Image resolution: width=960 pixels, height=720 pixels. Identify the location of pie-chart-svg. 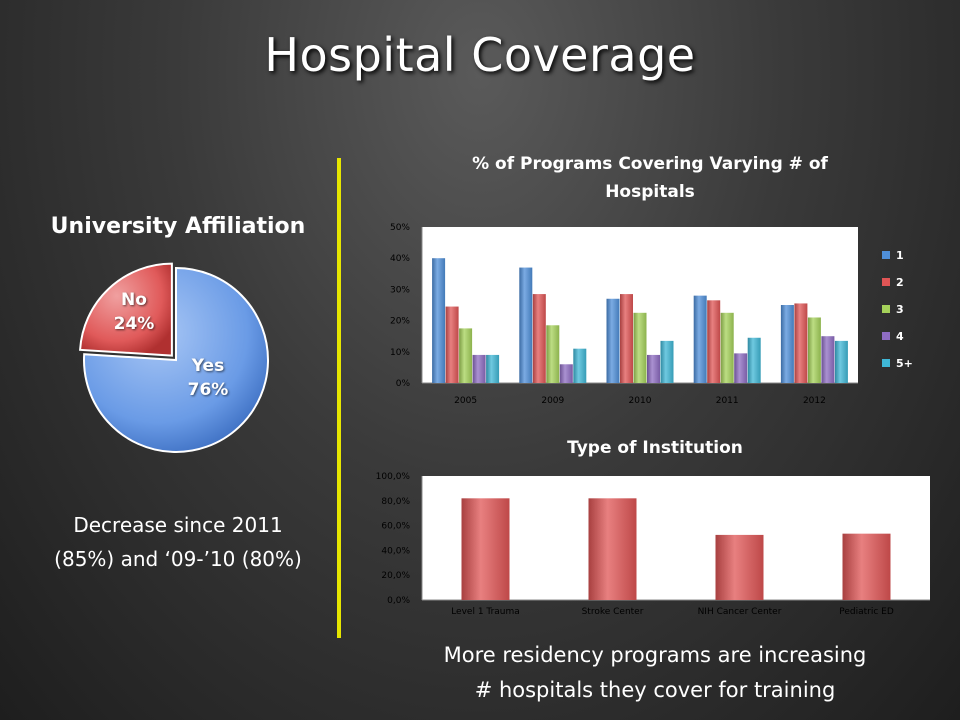
(174, 357).